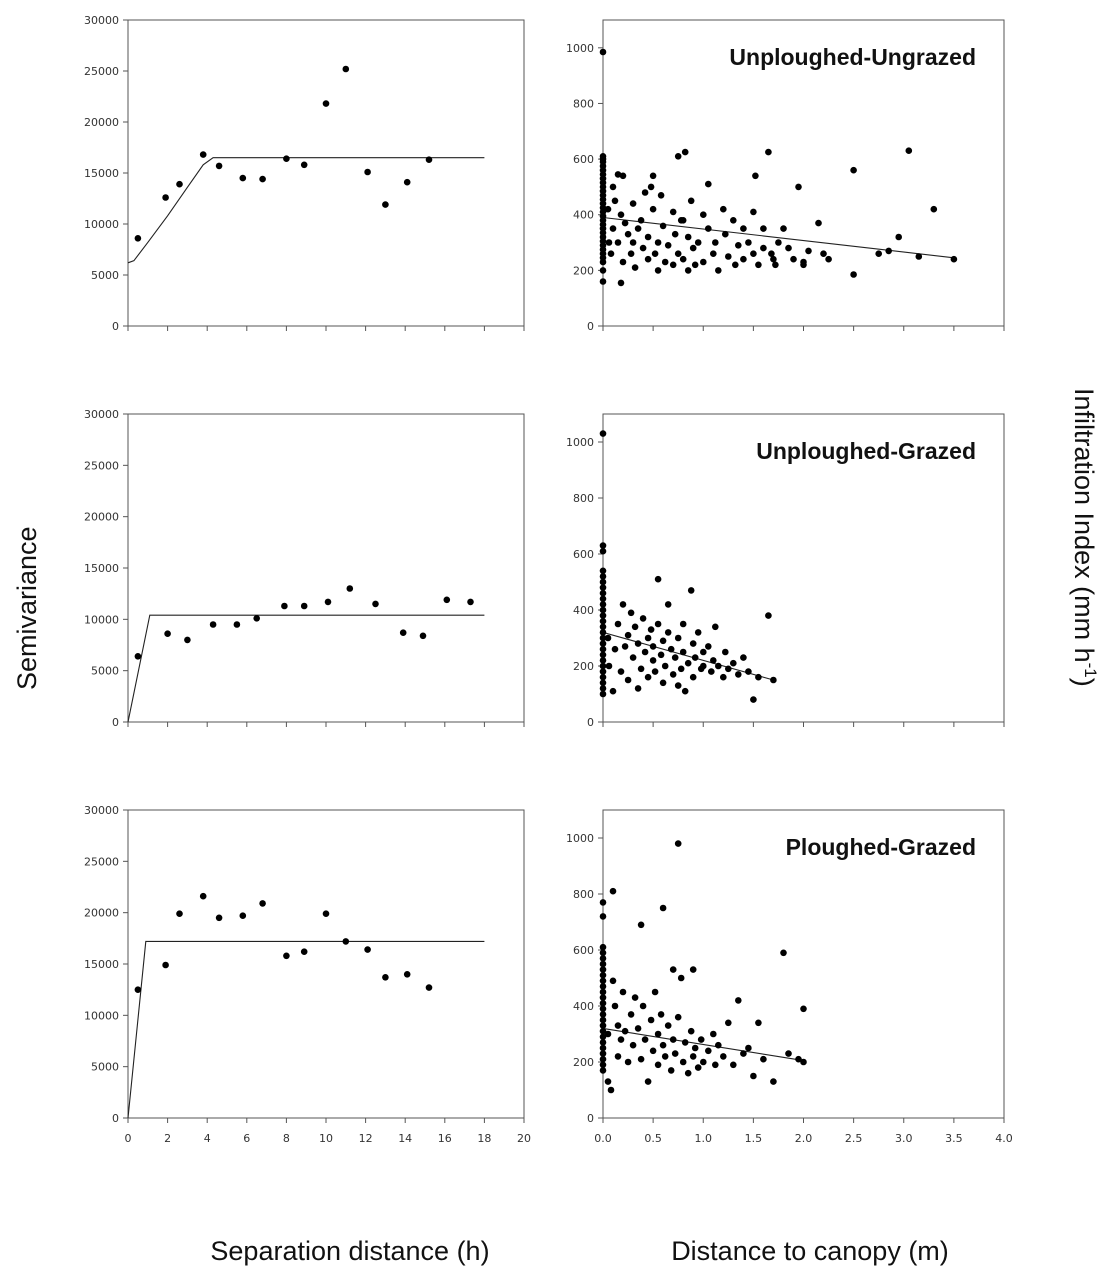 Image resolution: width=1112 pixels, height=1281 pixels. Describe the element at coordinates (653, 1138) in the screenshot. I see `x-tick-label: 0.5` at that location.